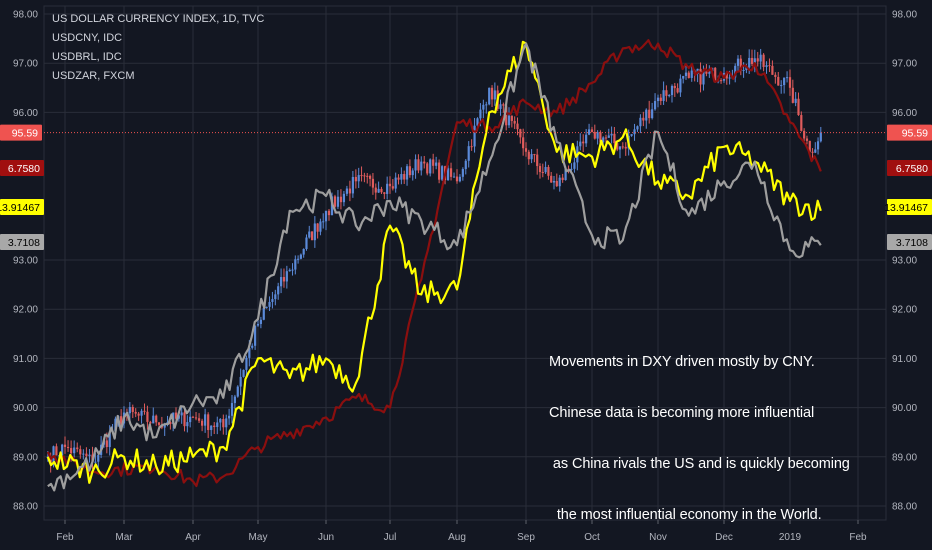  What do you see at coordinates (25, 134) in the screenshot?
I see `price-tag-left-label: 95.59` at bounding box center [25, 134].